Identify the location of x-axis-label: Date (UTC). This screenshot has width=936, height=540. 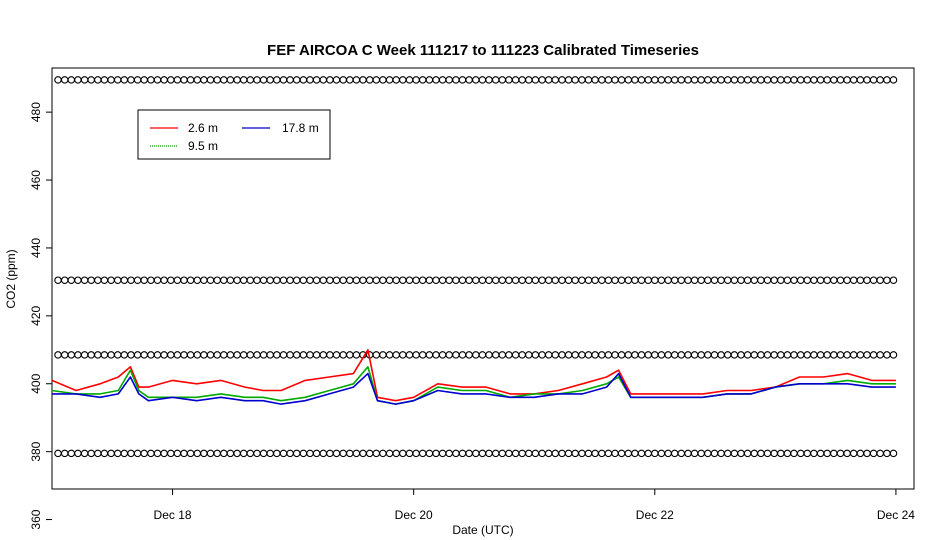
(482, 530).